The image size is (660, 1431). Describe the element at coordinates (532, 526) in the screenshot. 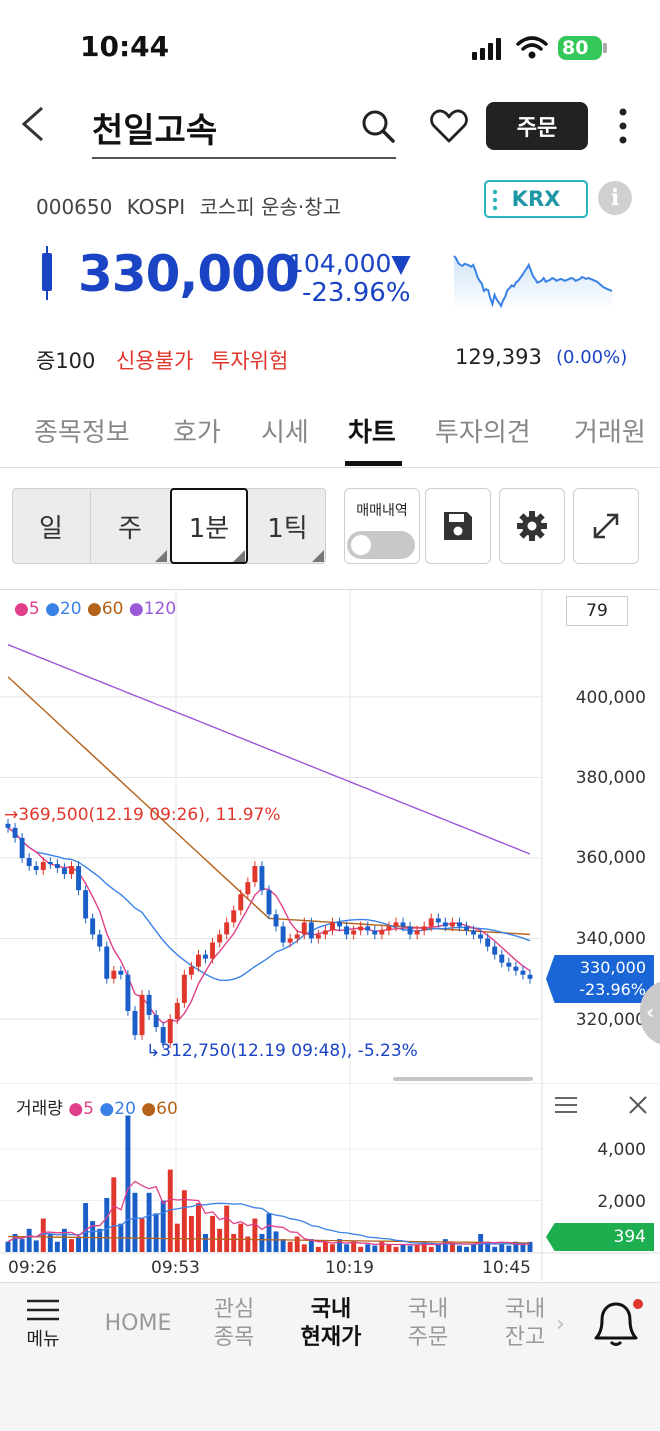

I see `chart-settings-button` at that location.